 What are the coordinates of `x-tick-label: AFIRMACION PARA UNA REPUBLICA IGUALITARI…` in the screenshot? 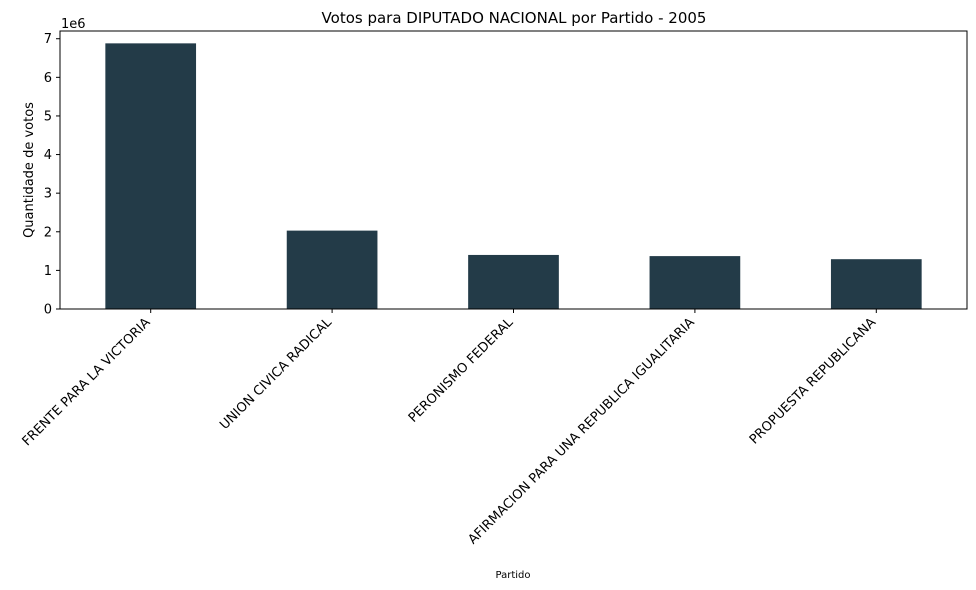 It's located at (581, 431).